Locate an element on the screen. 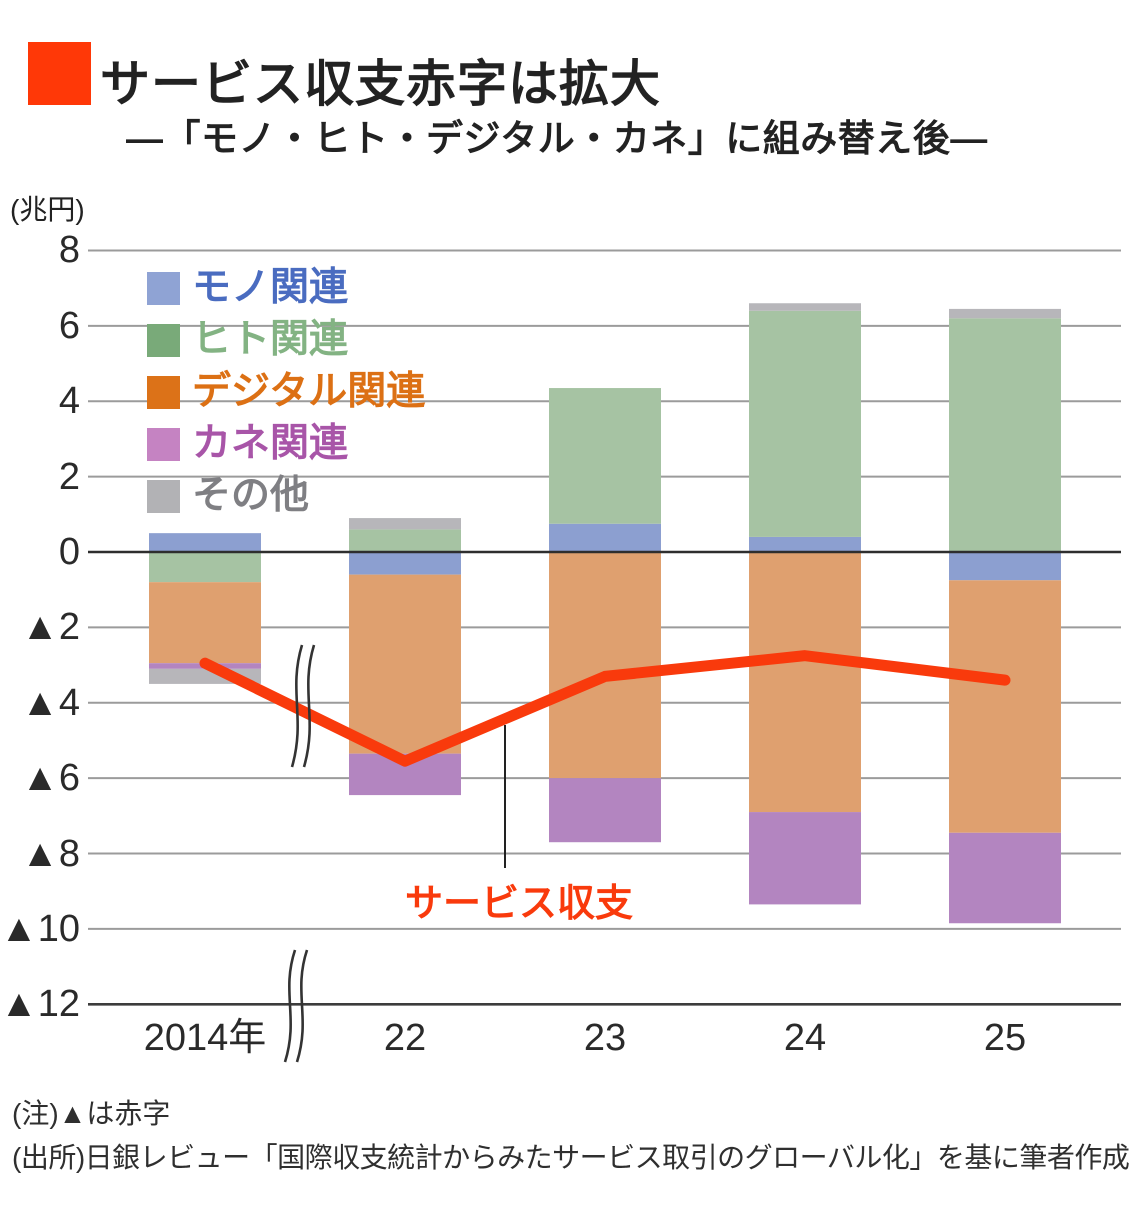  y-axis-tick-label: ▲6 is located at coordinates (50, 778).